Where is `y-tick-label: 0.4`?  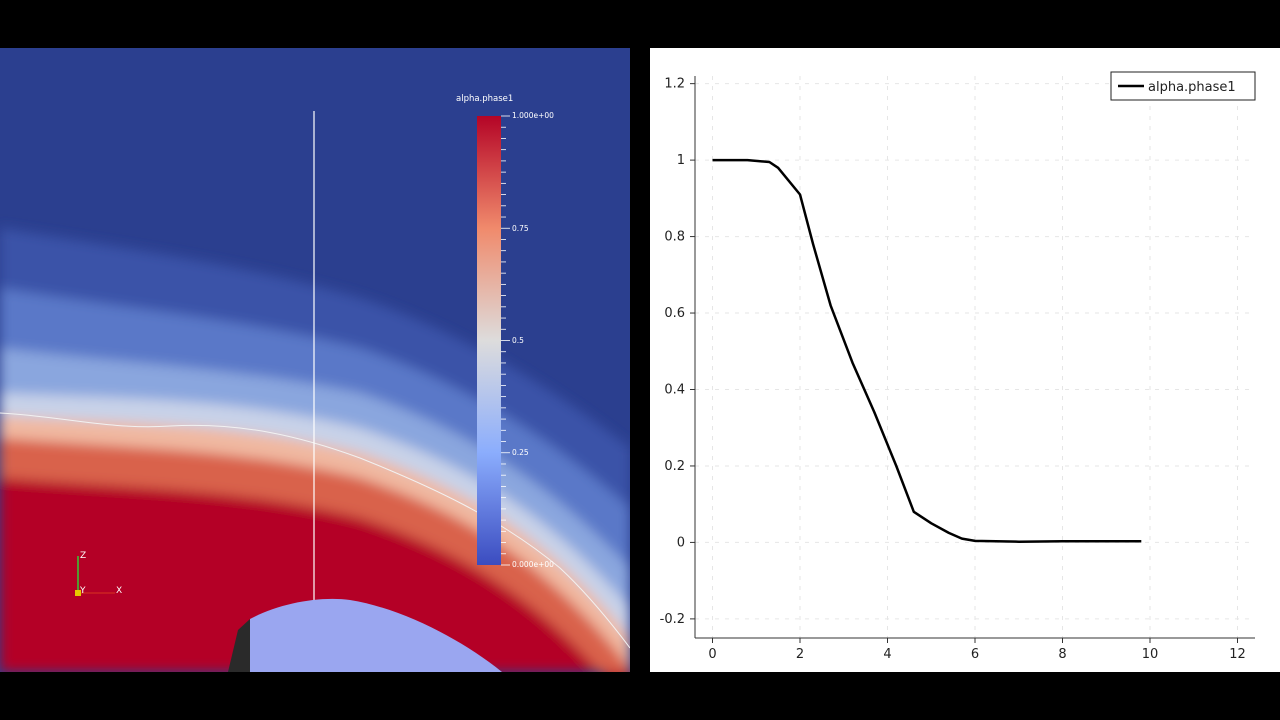 y-tick-label: 0.4 is located at coordinates (674, 389).